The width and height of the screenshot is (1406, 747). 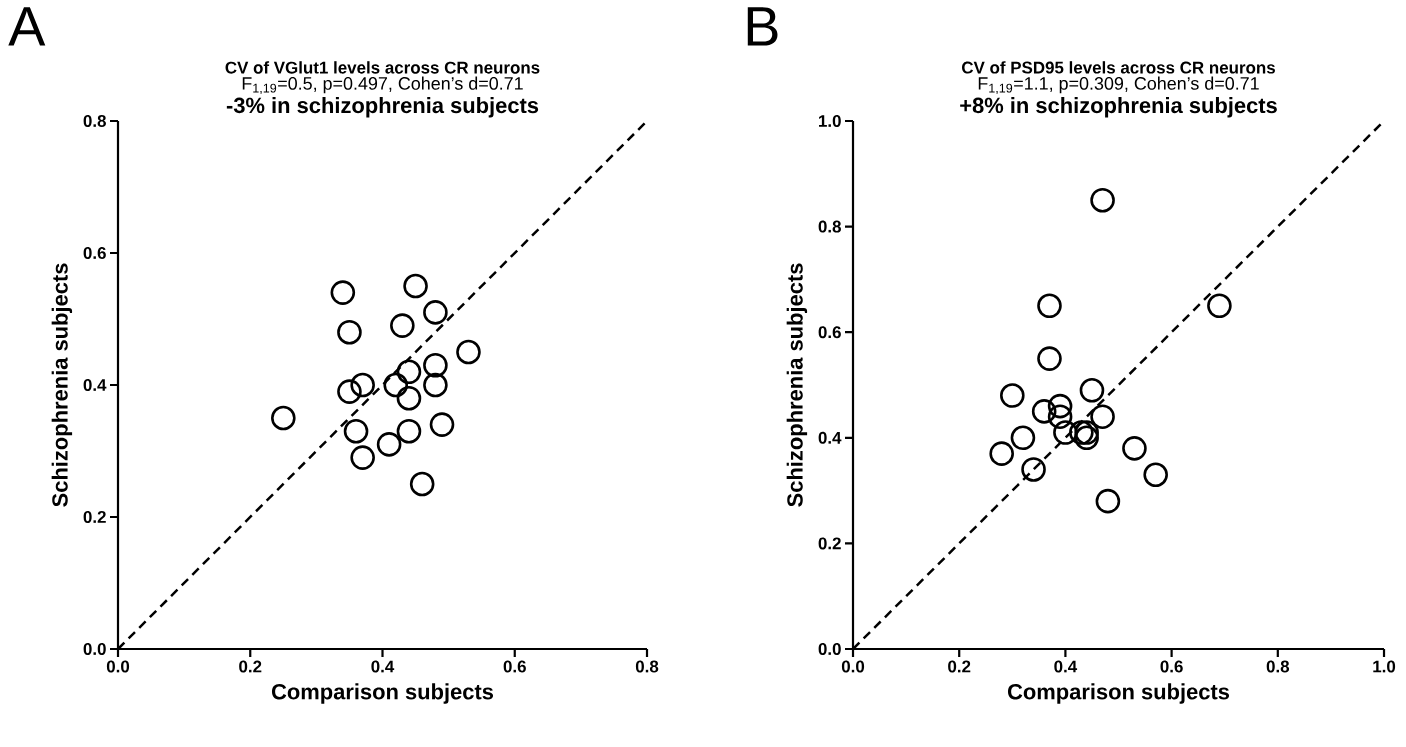 I want to click on text: A, so click(x=27, y=26).